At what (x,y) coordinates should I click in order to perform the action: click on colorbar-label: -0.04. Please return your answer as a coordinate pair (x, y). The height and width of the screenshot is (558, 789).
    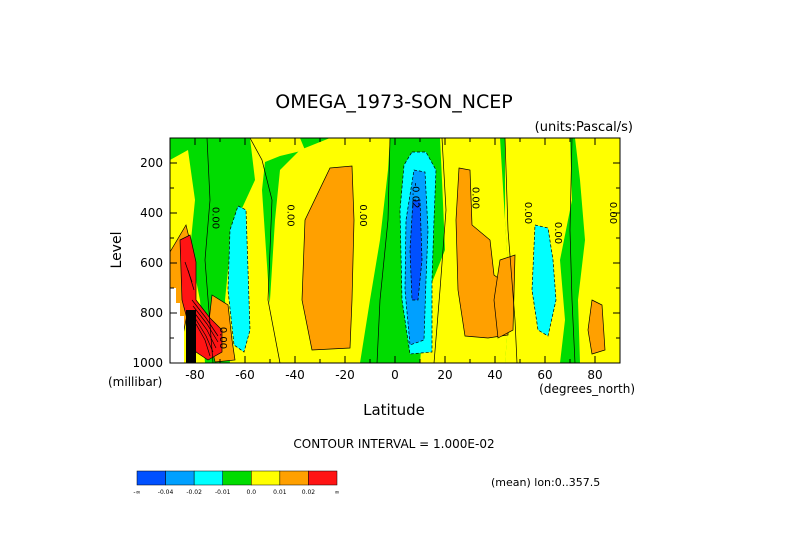
    Looking at the image, I should click on (166, 492).